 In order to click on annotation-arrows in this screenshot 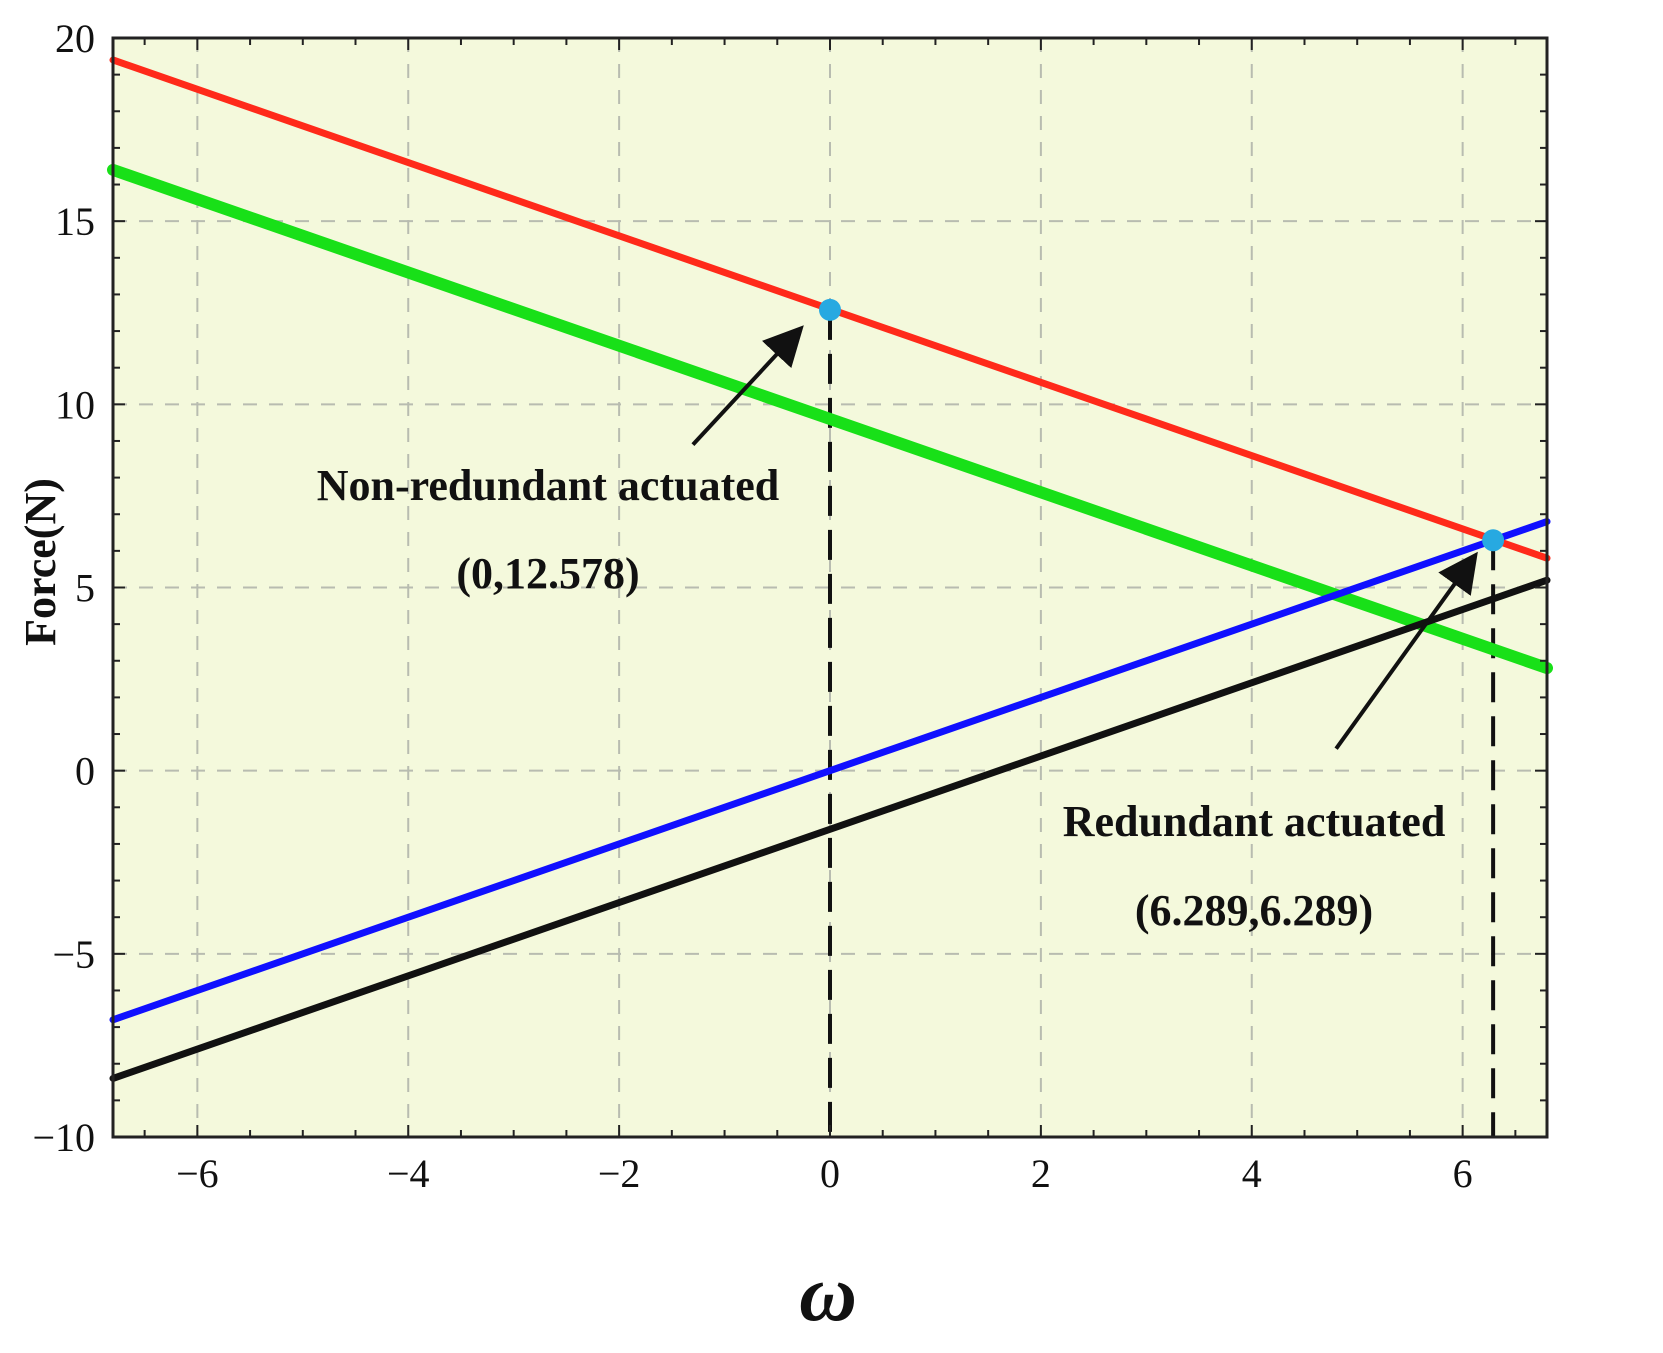, I will do `click(1084, 537)`.